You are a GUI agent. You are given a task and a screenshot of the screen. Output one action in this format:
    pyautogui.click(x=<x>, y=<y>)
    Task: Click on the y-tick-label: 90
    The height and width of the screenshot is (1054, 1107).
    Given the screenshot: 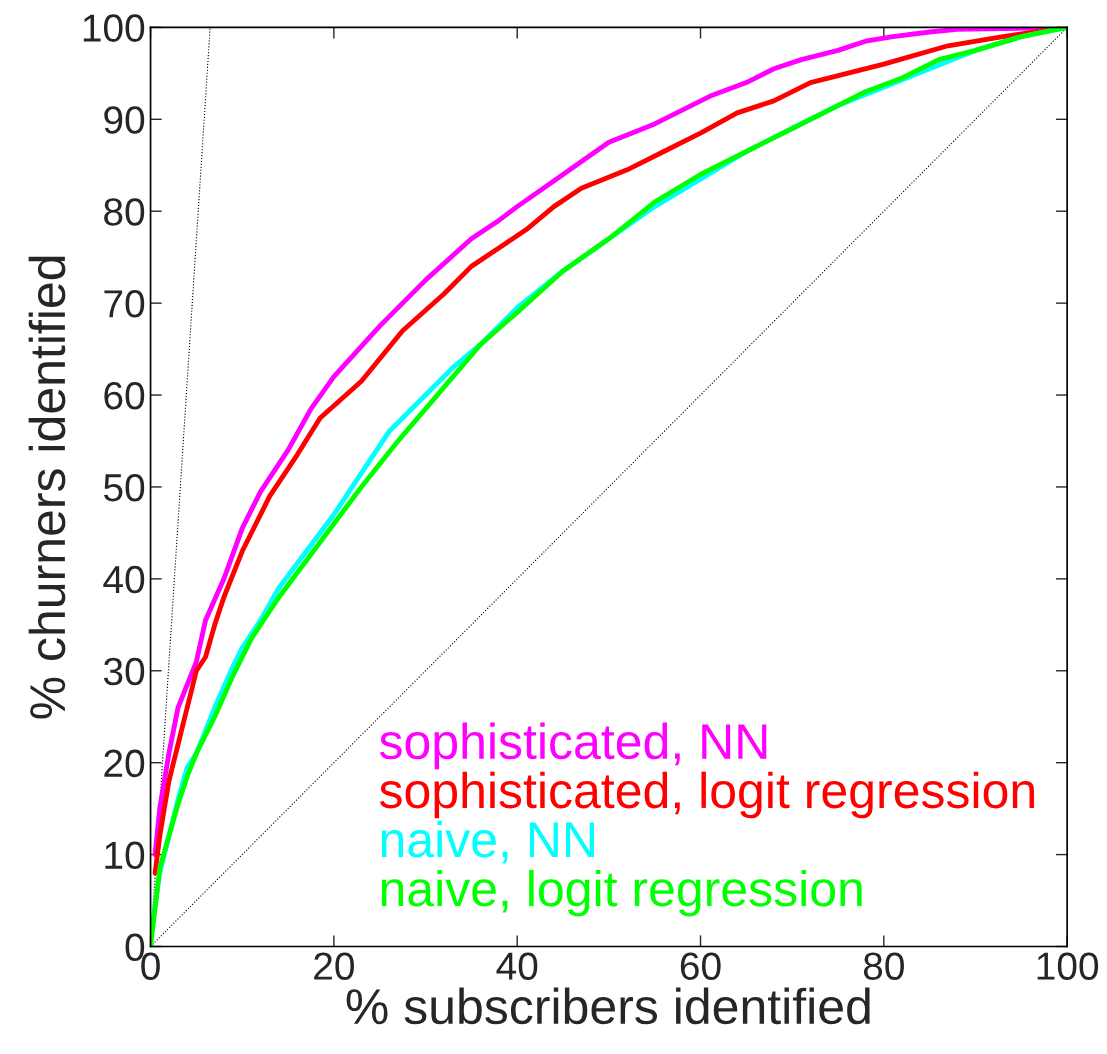 What is the action you would take?
    pyautogui.click(x=124, y=120)
    